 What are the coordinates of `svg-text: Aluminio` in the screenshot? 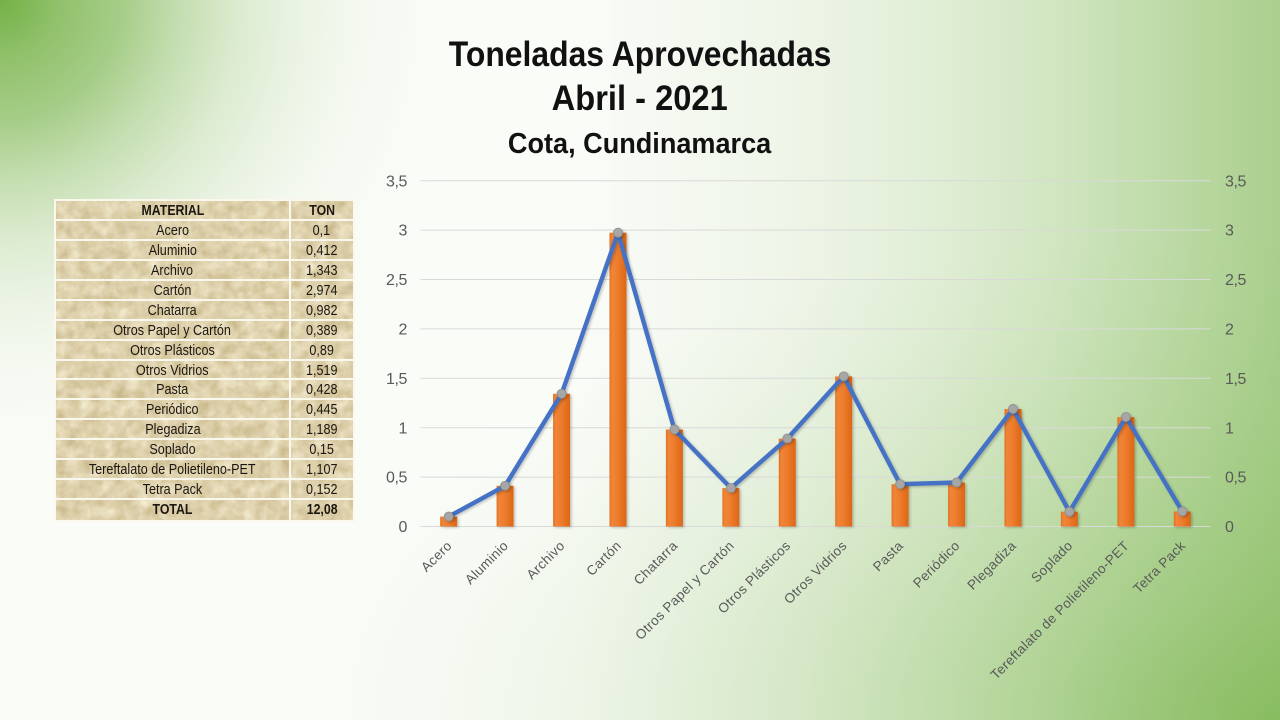 It's located at (486, 562).